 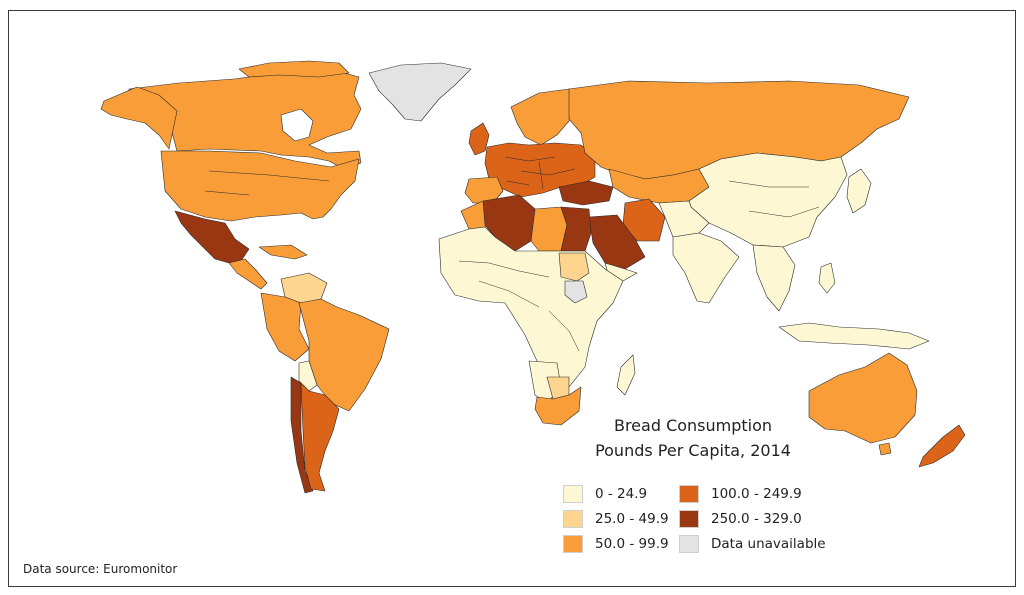 What do you see at coordinates (621, 494) in the screenshot?
I see `legend-label-0: 0 - 24.9` at bounding box center [621, 494].